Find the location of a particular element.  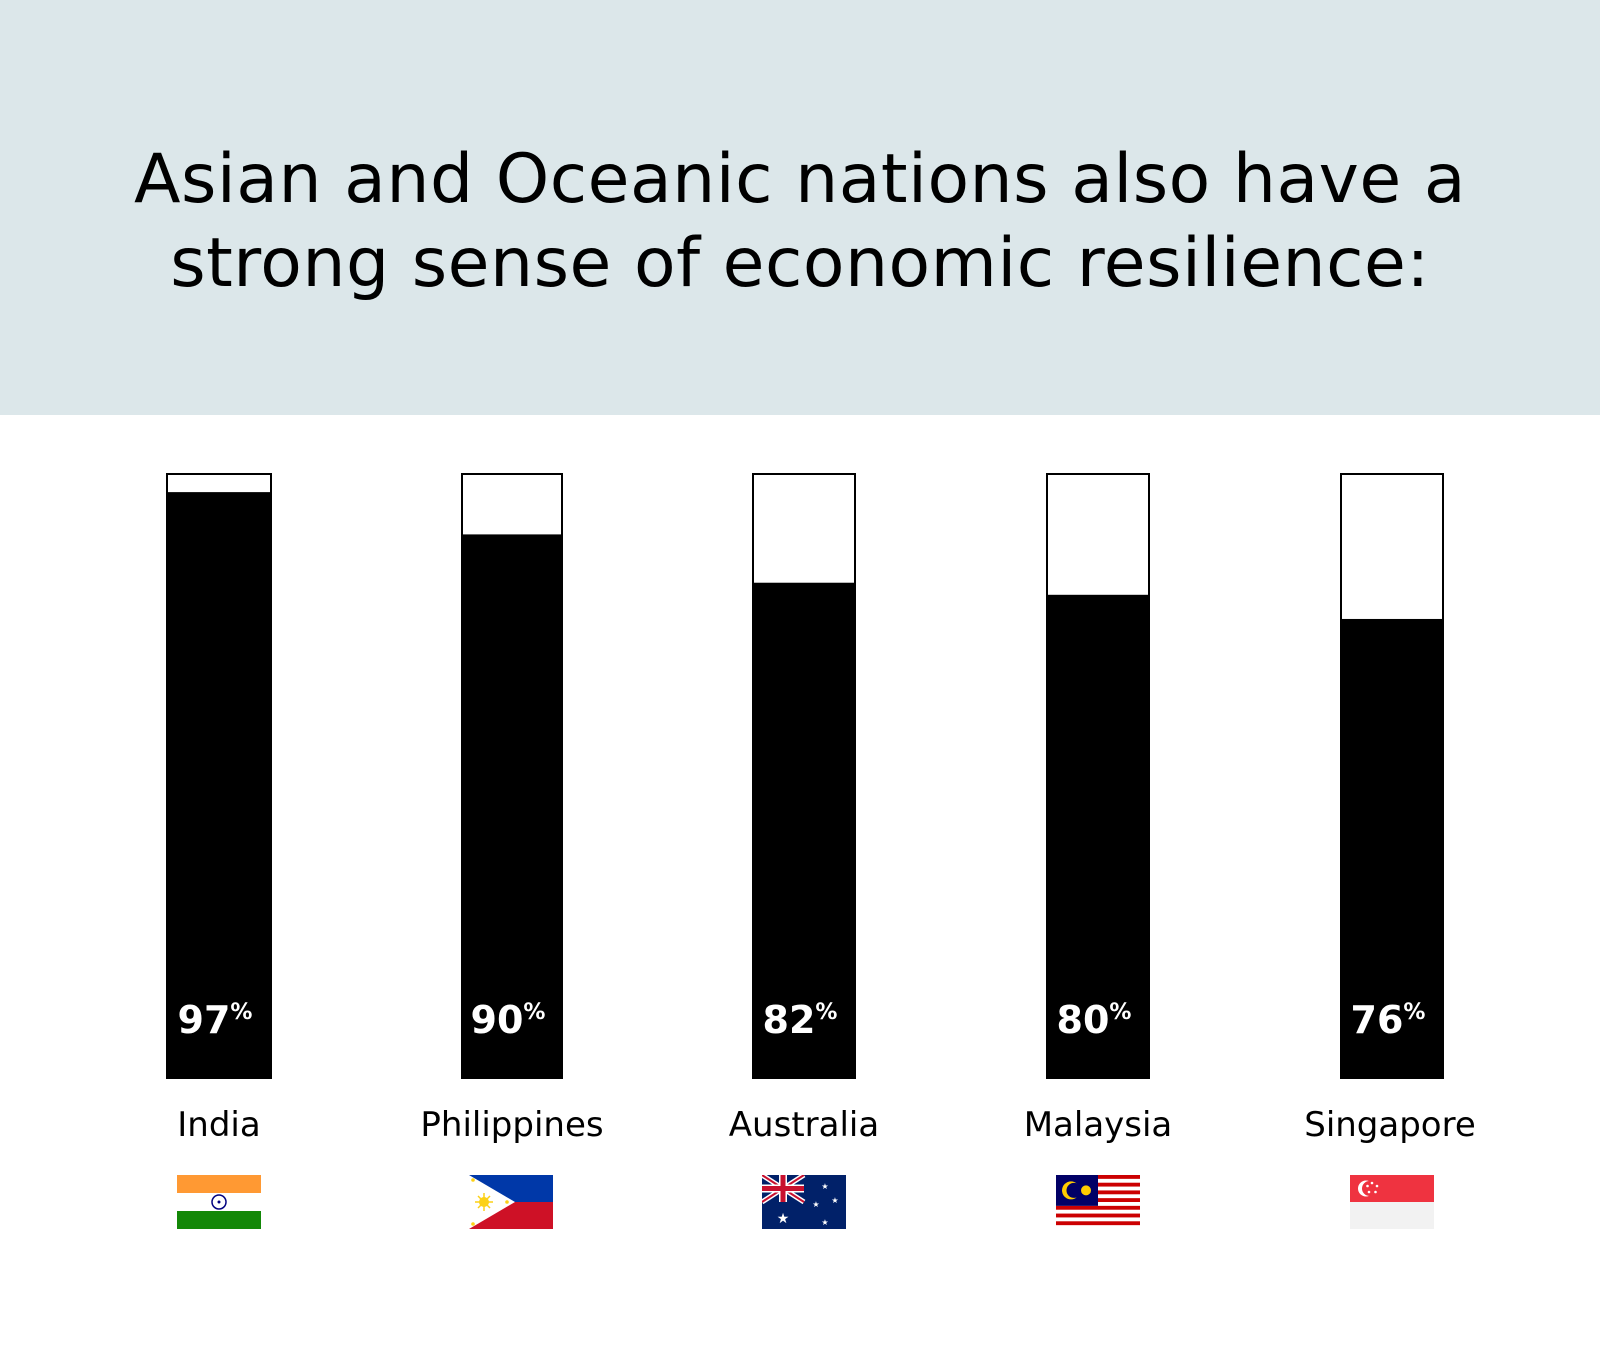

value-percent-india: % is located at coordinates (241, 1012).